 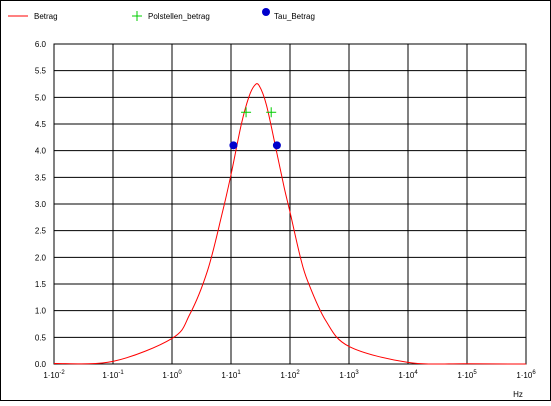 I want to click on legend-label: Betrag, so click(x=46, y=16).